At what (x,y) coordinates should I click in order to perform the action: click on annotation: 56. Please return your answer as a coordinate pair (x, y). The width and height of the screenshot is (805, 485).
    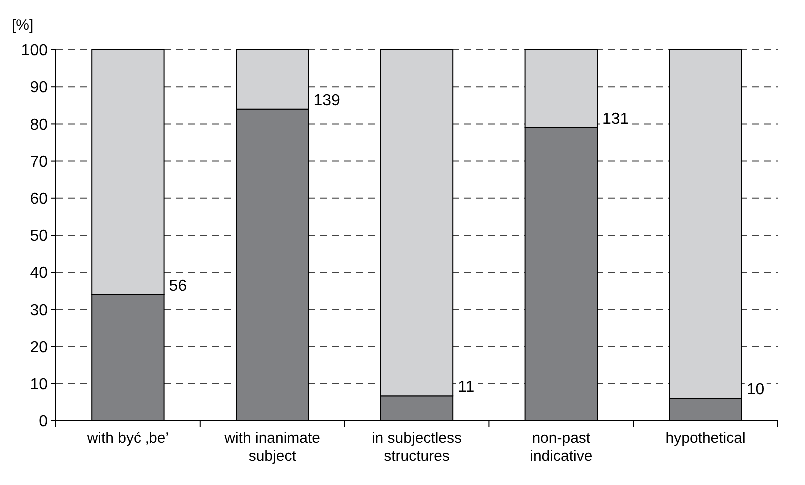
    Looking at the image, I should click on (178, 286).